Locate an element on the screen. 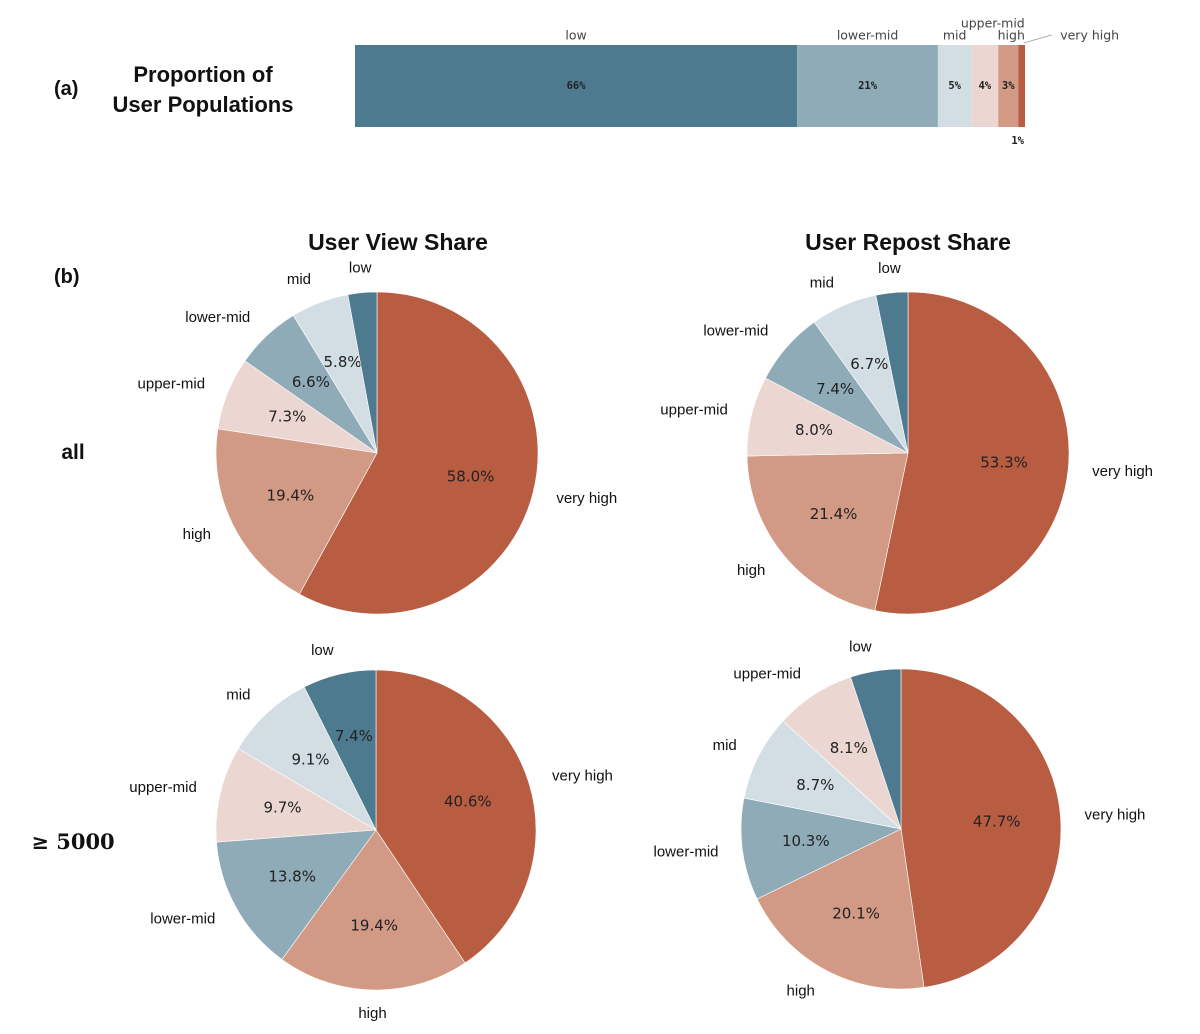 Image resolution: width=1200 pixels, height=1034 pixels. bar-leader-line is located at coordinates (1037, 39).